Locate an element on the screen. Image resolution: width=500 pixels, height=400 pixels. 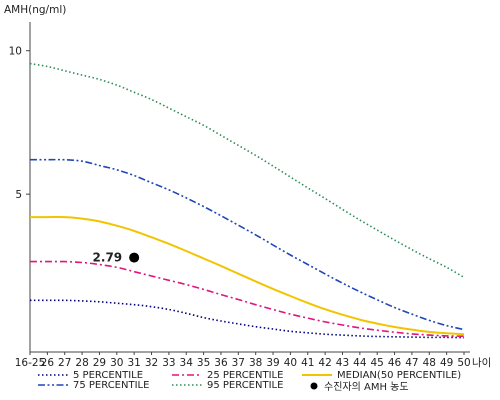
patient-annotation: 2.79 is located at coordinates (116, 258).